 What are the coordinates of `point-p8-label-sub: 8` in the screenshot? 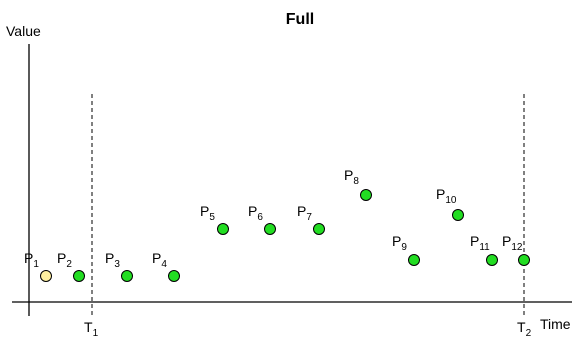 It's located at (356, 181).